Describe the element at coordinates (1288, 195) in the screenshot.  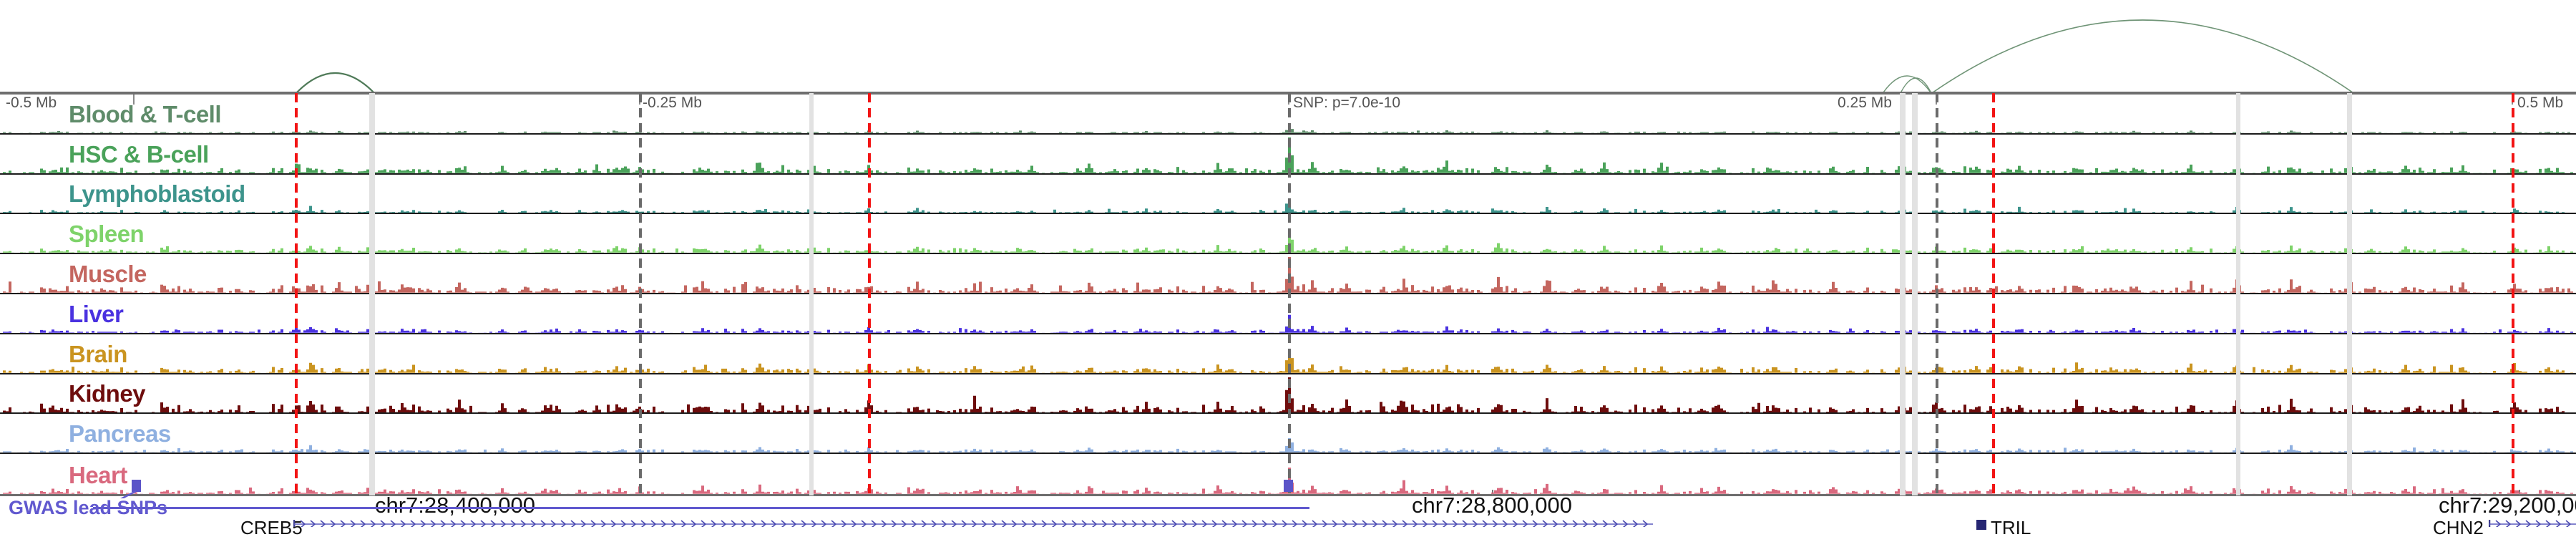
I see `signal-track: Lymphoblastoid` at that location.